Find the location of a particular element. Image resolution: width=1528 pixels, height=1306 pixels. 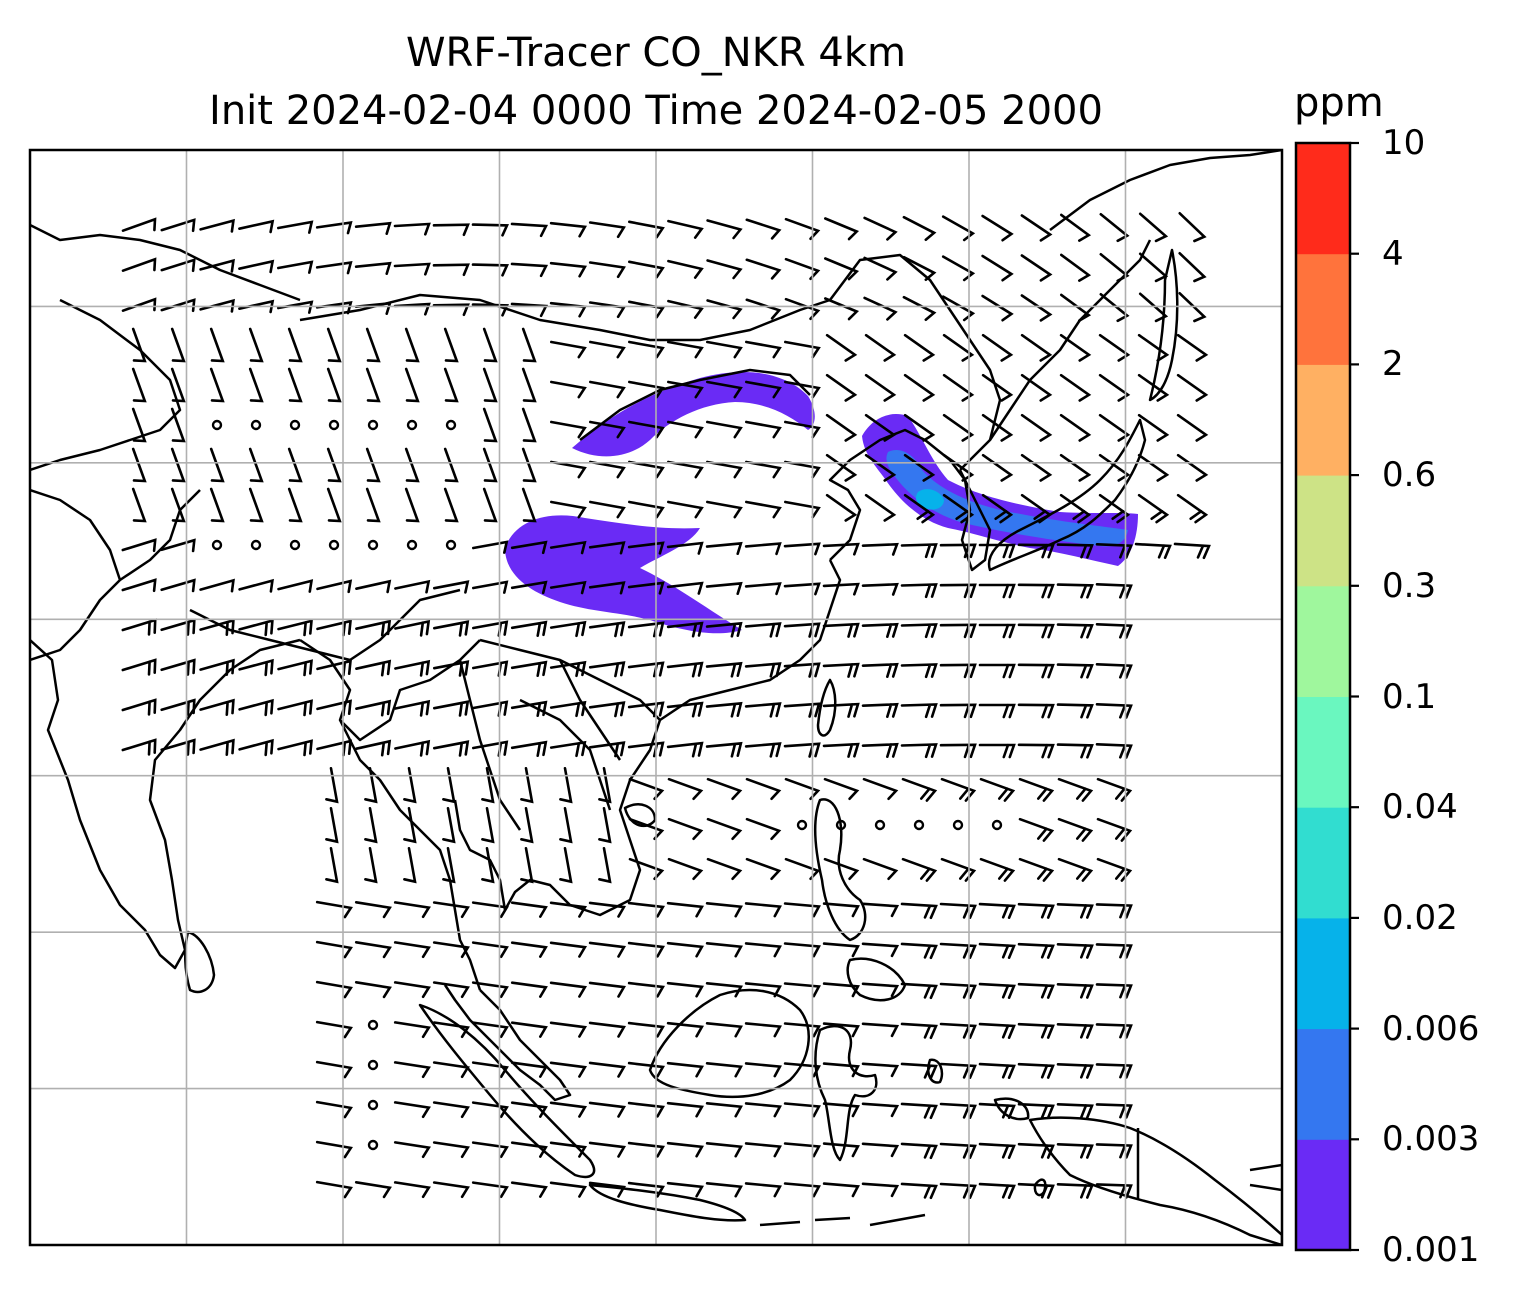

coastline-korea is located at coordinates (958, 505).